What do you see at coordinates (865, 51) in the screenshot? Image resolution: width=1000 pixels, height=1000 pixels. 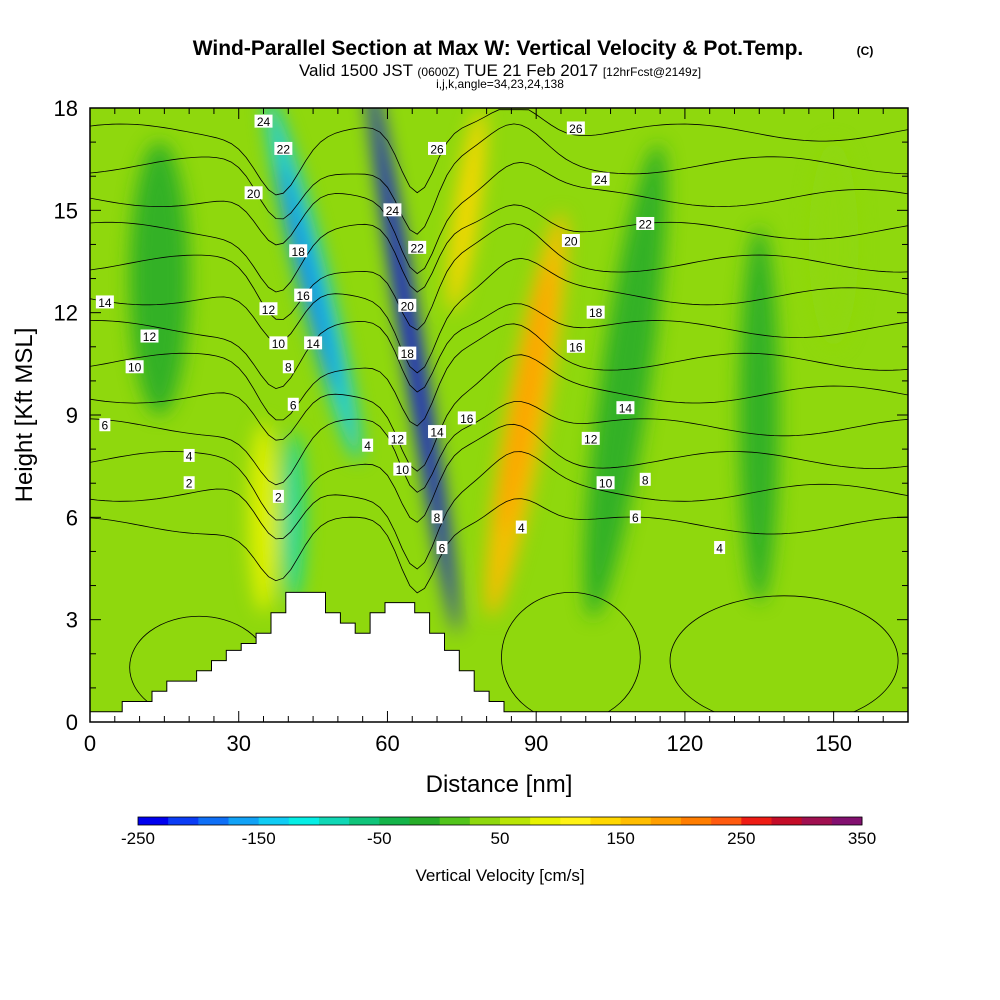 I see `copyright-mark: (C)` at bounding box center [865, 51].